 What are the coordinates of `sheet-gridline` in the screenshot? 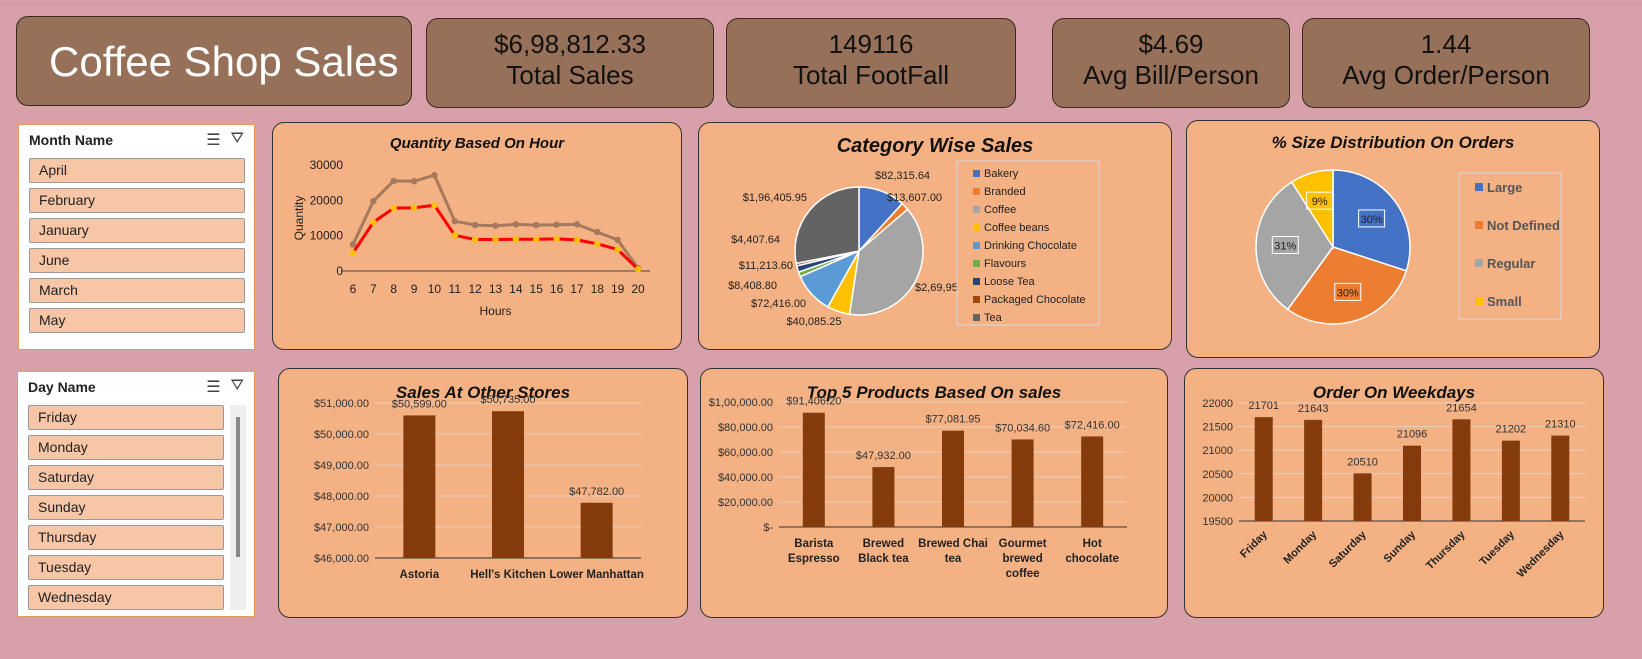 It's located at (821, 2).